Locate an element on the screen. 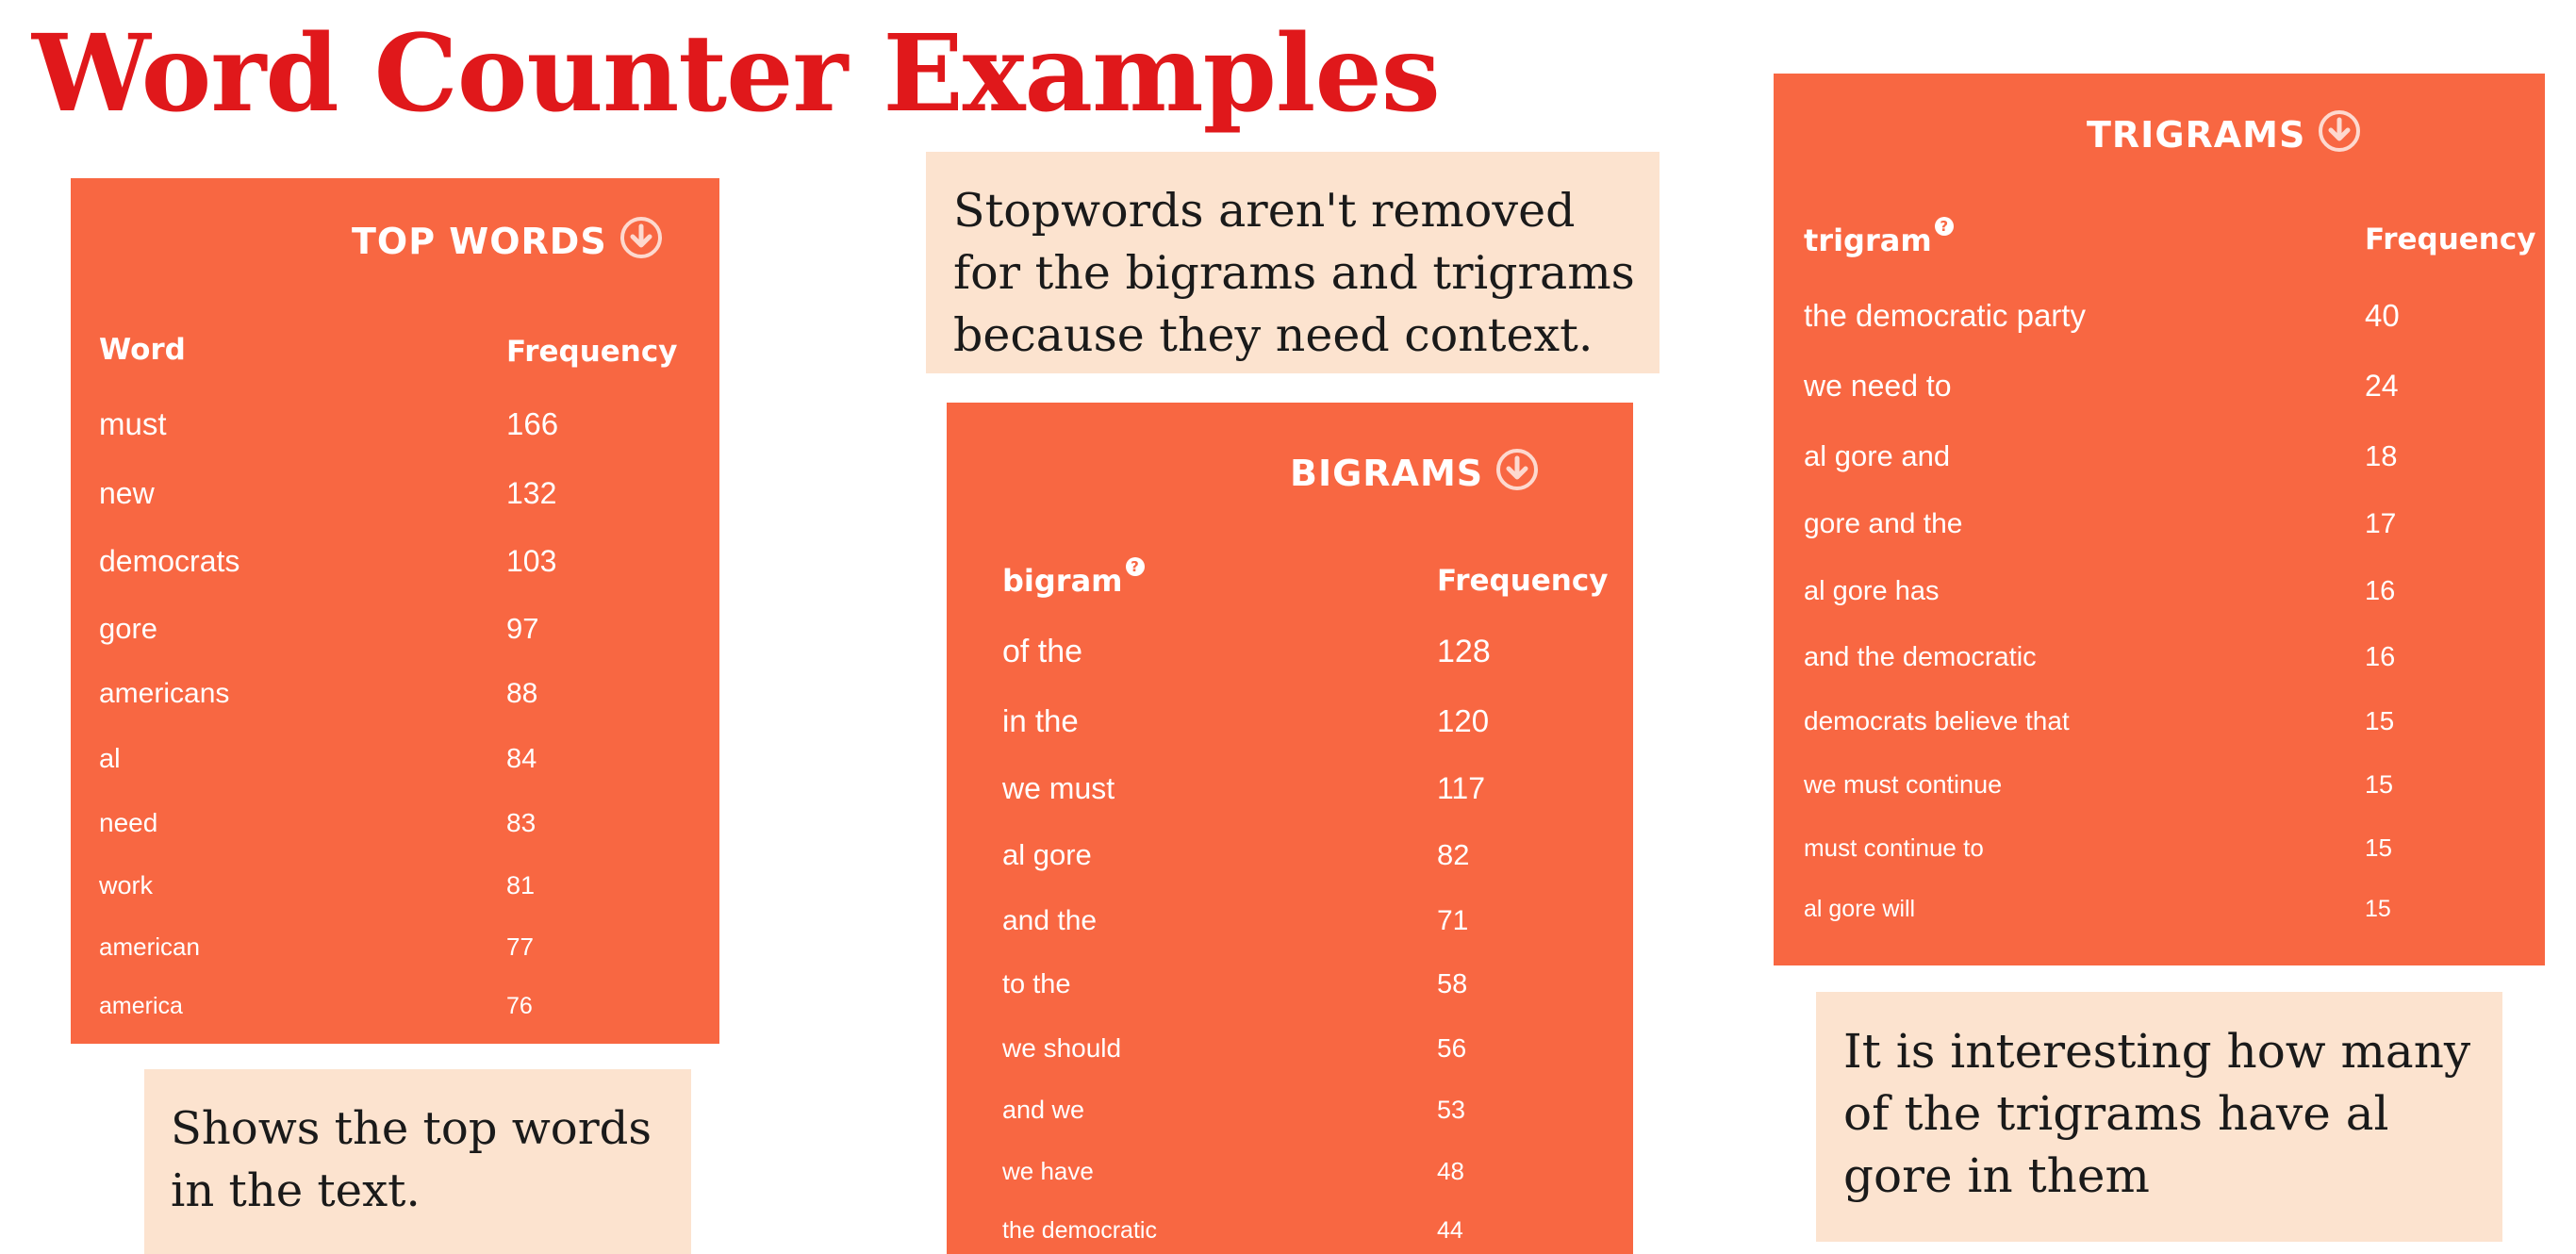 The image size is (2576, 1254). row-frequency: 117 is located at coordinates (1461, 788).